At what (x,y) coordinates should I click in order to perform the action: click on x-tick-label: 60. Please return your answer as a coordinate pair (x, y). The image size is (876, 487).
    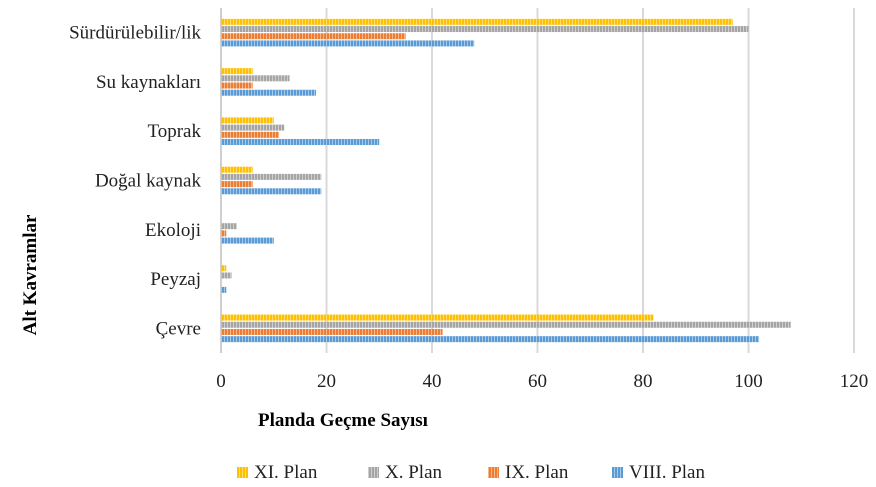
    Looking at the image, I should click on (537, 381).